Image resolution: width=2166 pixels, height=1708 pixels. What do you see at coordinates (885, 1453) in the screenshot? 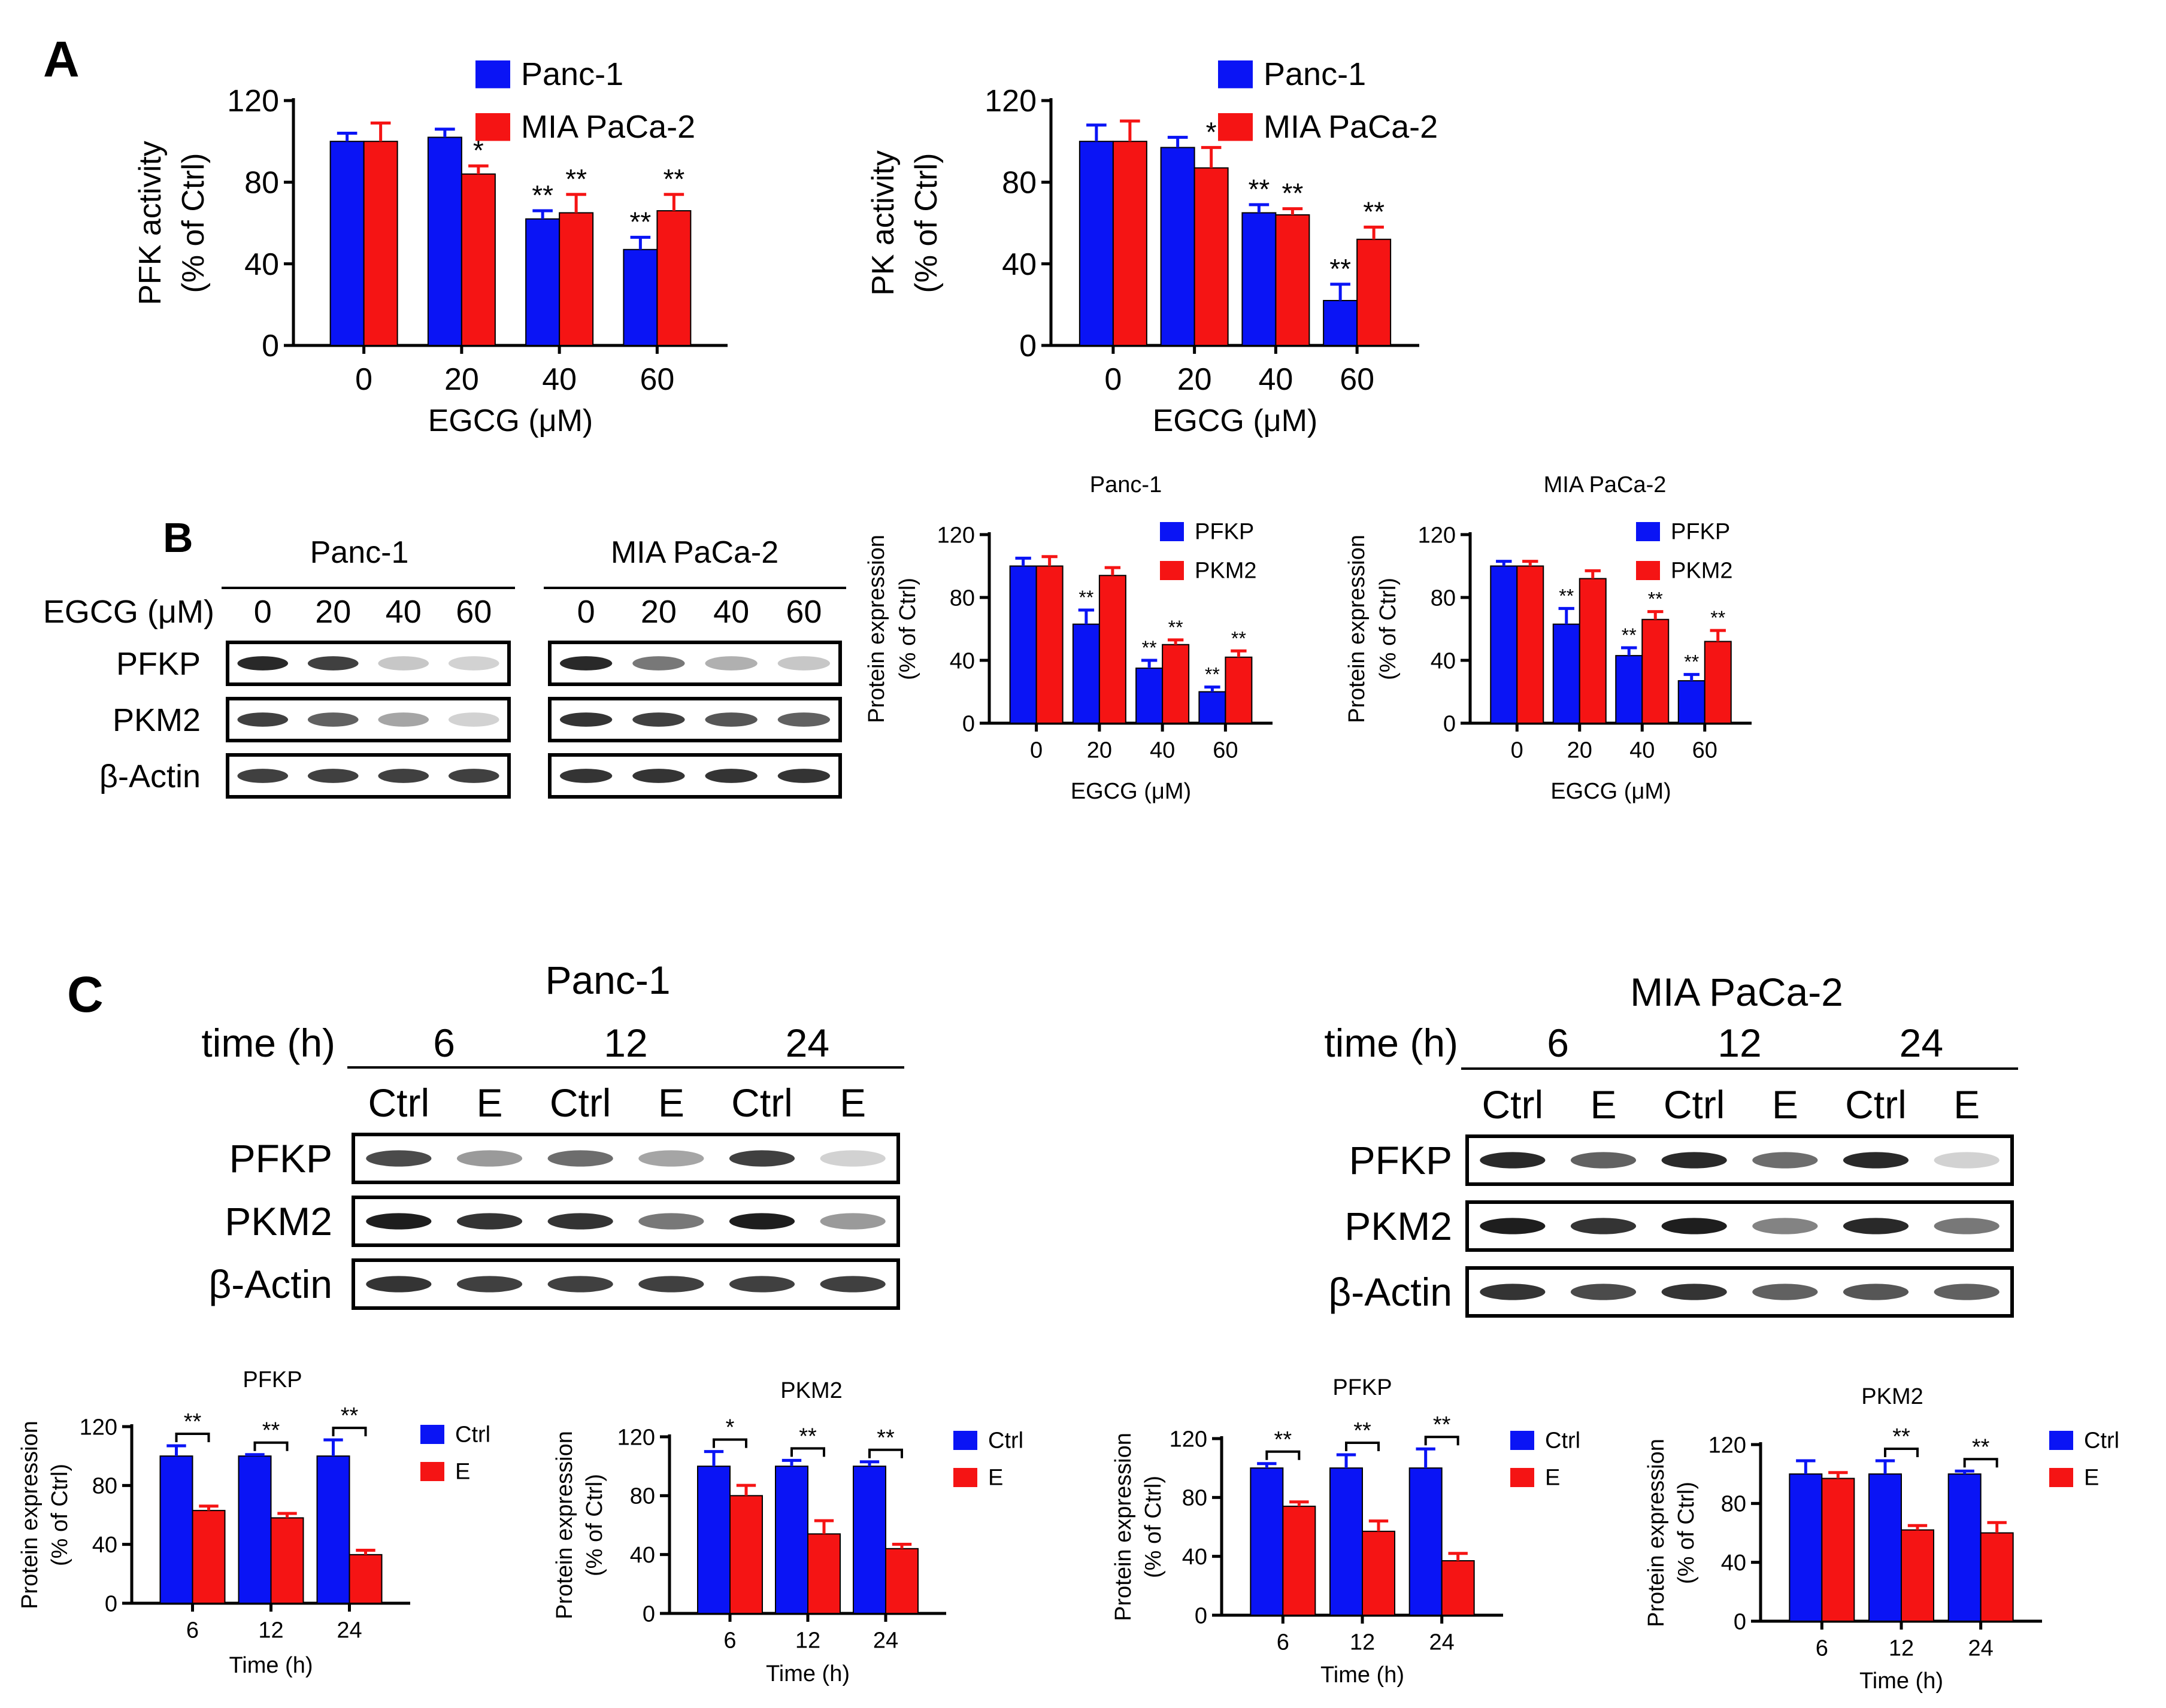
I see `significance-bracket` at bounding box center [885, 1453].